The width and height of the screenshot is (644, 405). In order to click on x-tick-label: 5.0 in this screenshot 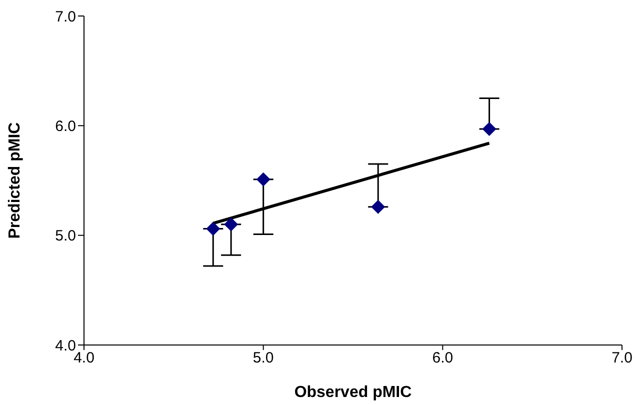, I will do `click(263, 358)`.